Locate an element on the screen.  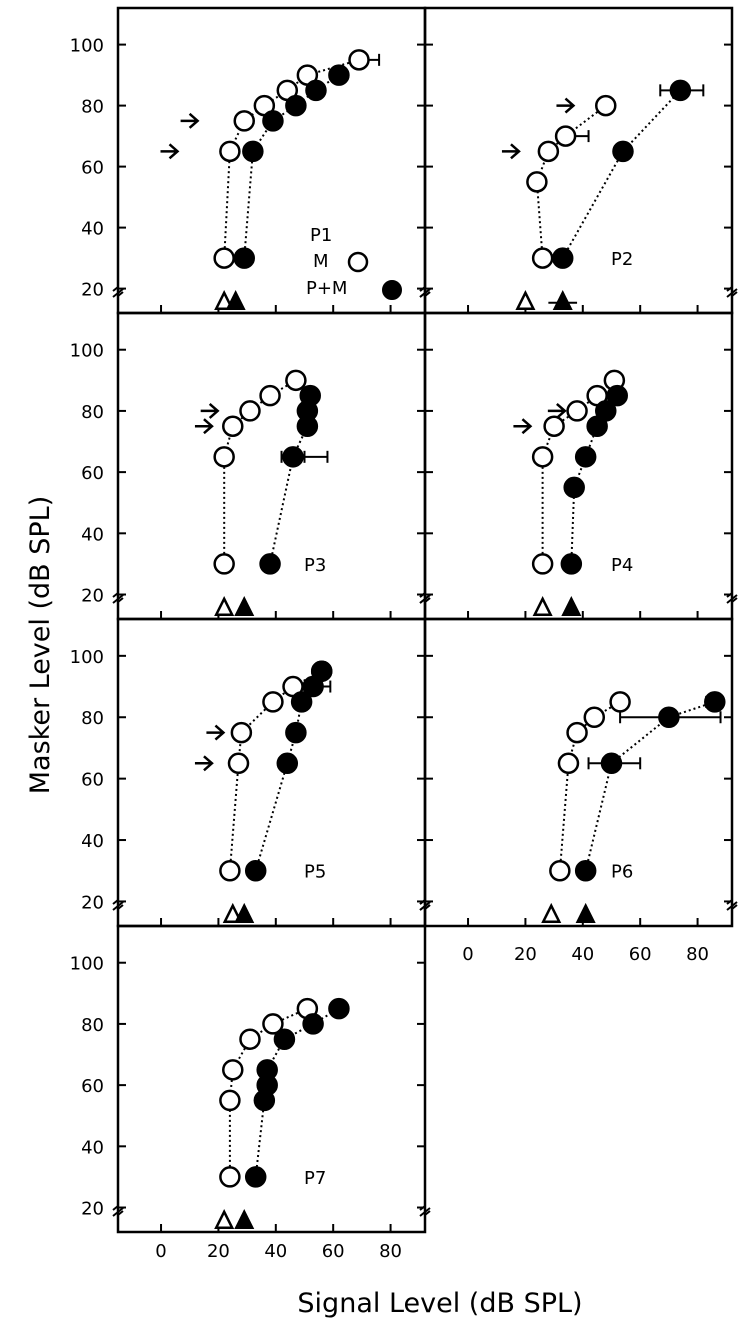
panel-label: P6 is located at coordinates (622, 872).